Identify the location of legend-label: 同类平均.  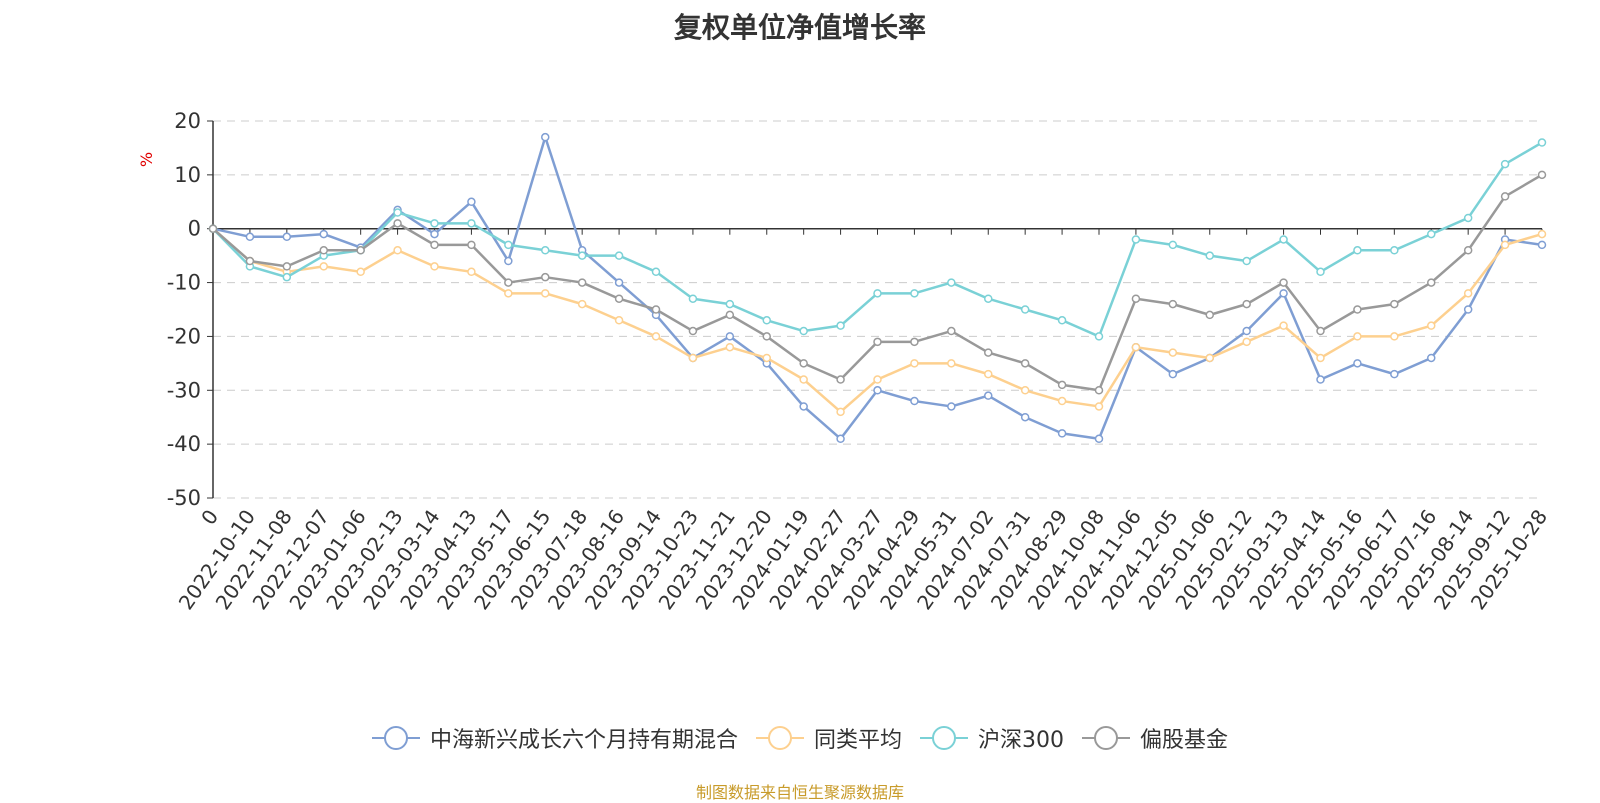
(857, 740).